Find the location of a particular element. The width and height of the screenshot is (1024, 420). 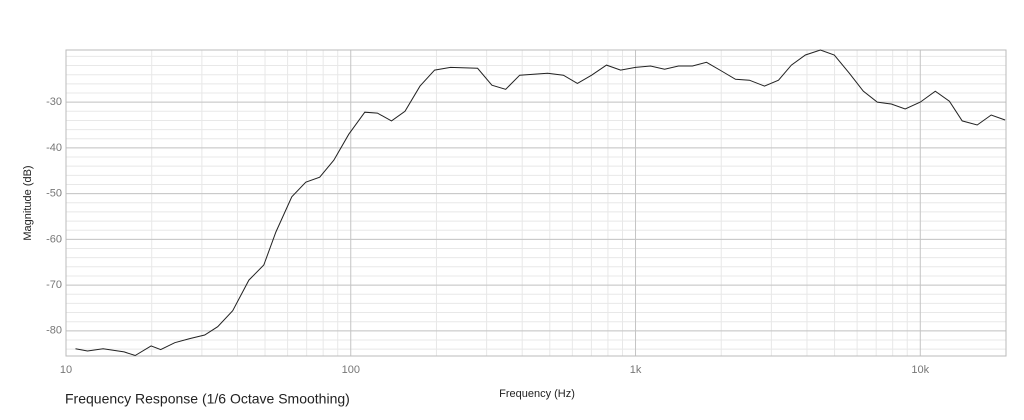

y-tick-label: -60 is located at coordinates (54, 239).